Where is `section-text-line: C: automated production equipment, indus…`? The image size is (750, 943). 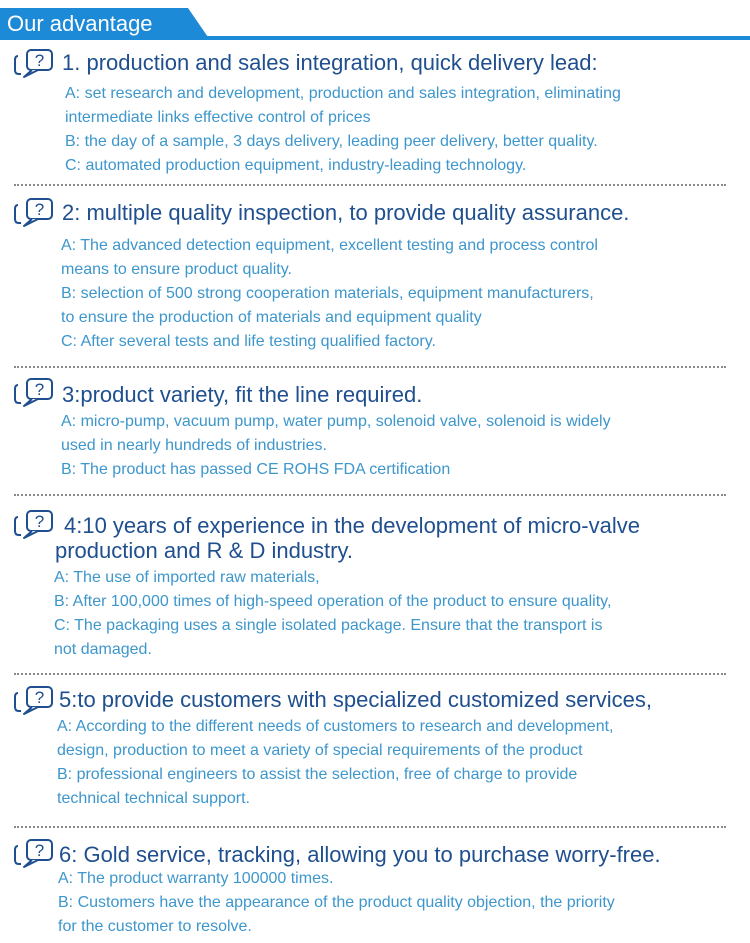
section-text-line: C: automated production equipment, indus… is located at coordinates (296, 165).